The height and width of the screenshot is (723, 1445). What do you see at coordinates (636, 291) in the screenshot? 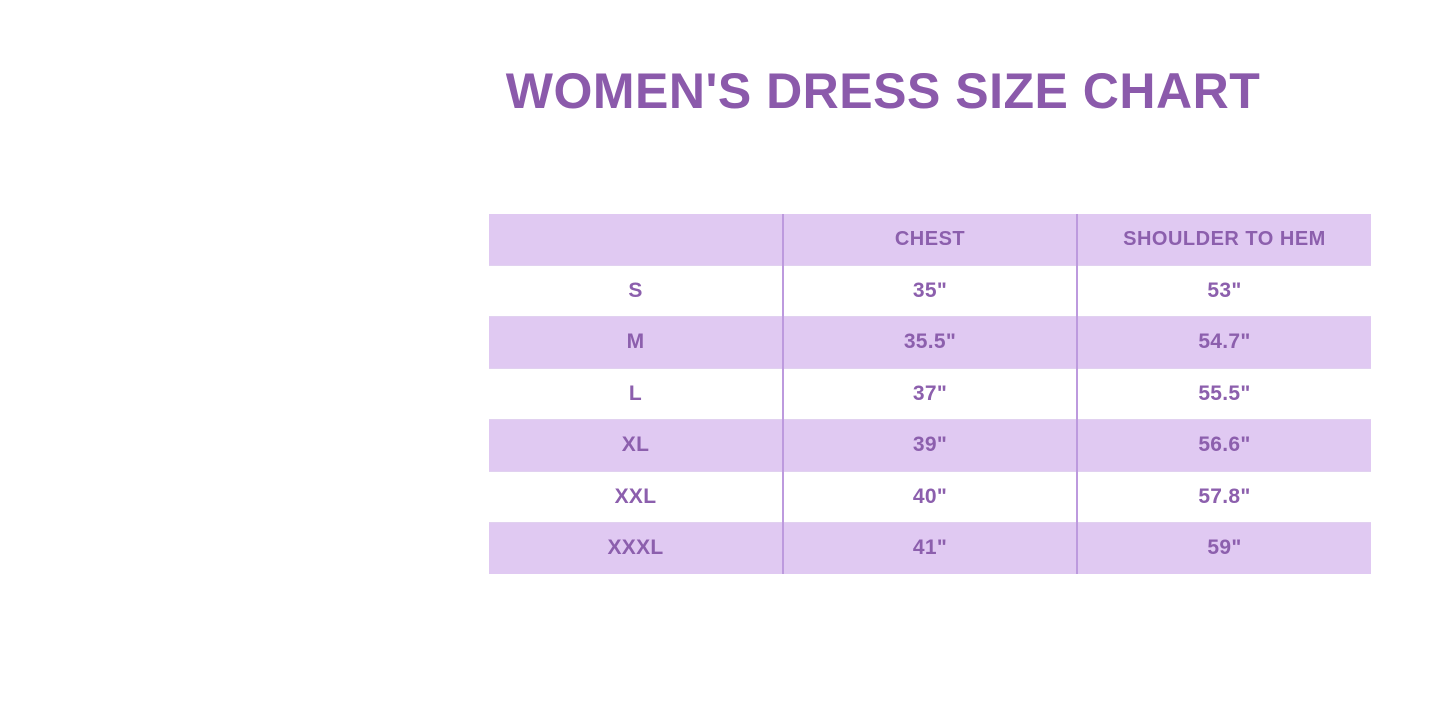
I see `size-cell: S` at bounding box center [636, 291].